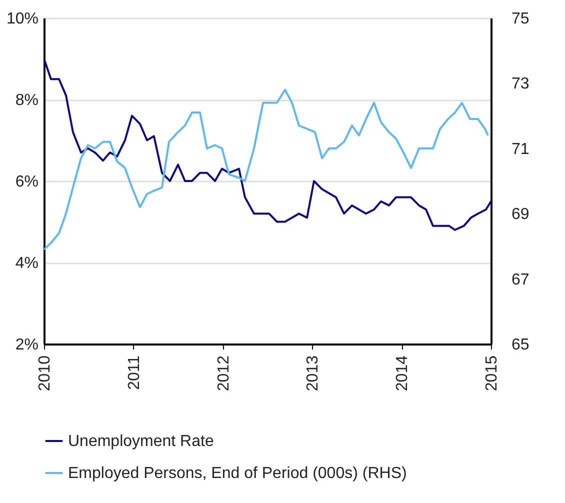  What do you see at coordinates (521, 149) in the screenshot?
I see `y2-tick-label: 71` at bounding box center [521, 149].